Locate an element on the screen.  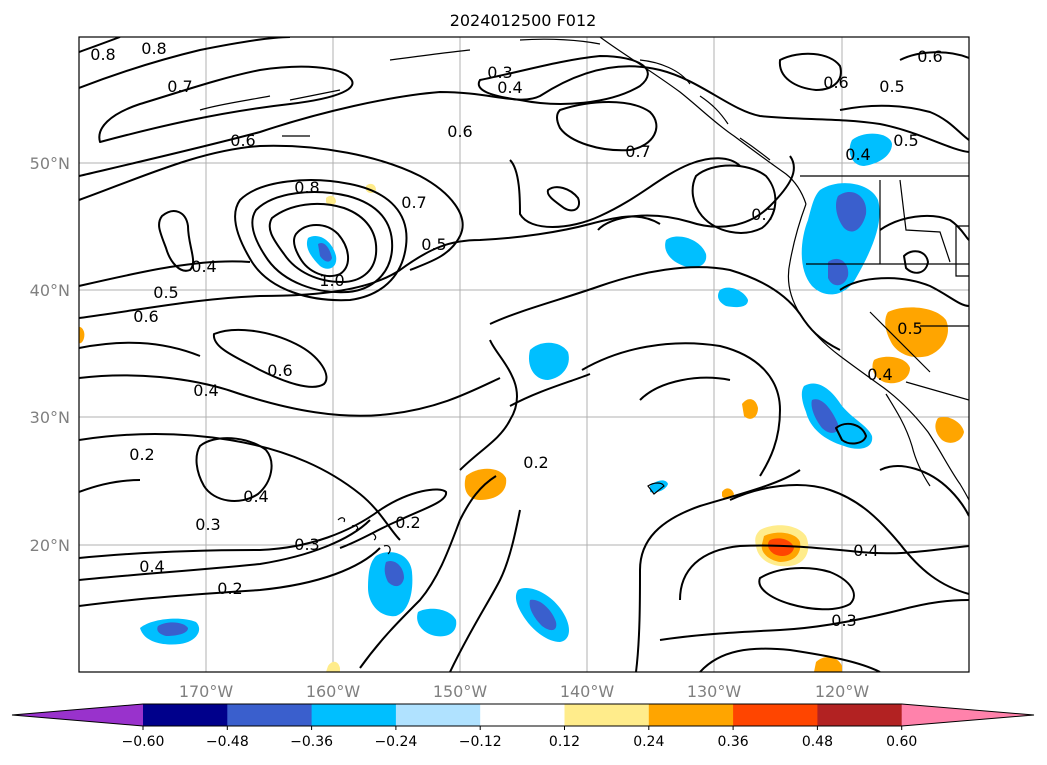
colorbar-tick-label: 0.48 is located at coordinates (817, 742).